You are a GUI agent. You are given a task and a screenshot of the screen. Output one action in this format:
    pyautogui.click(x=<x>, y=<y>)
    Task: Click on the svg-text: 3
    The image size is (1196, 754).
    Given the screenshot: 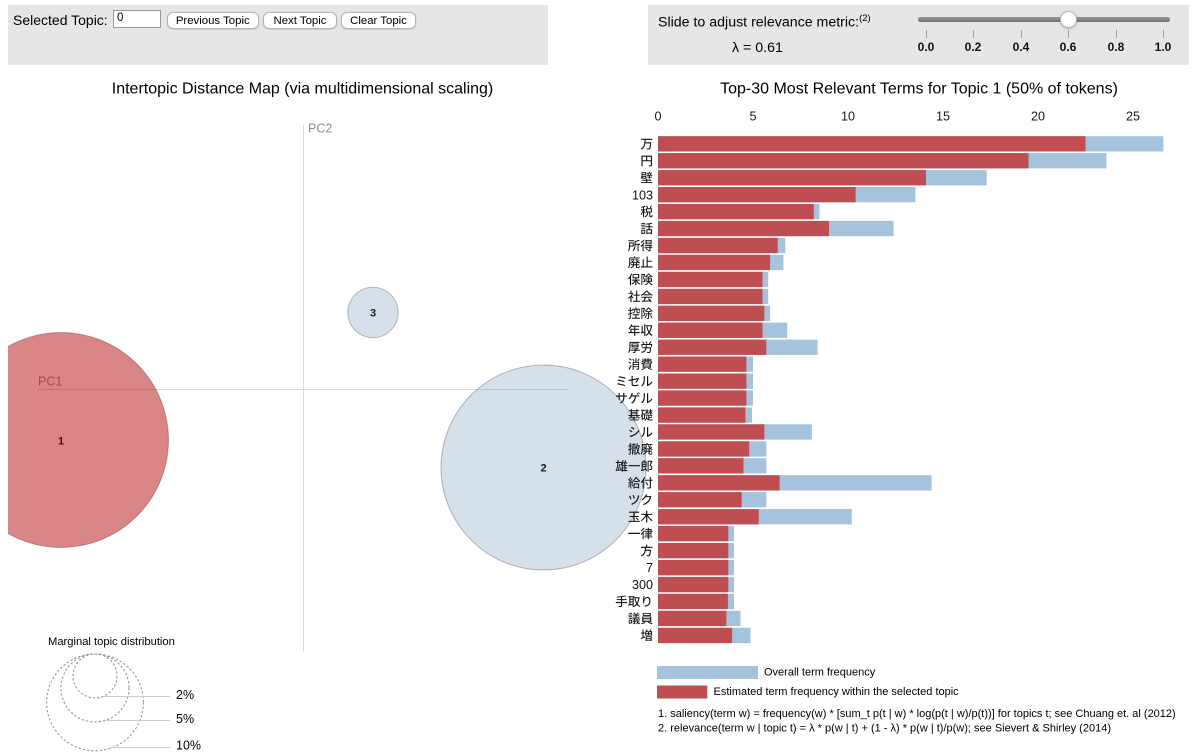 What is the action you would take?
    pyautogui.click(x=373, y=314)
    